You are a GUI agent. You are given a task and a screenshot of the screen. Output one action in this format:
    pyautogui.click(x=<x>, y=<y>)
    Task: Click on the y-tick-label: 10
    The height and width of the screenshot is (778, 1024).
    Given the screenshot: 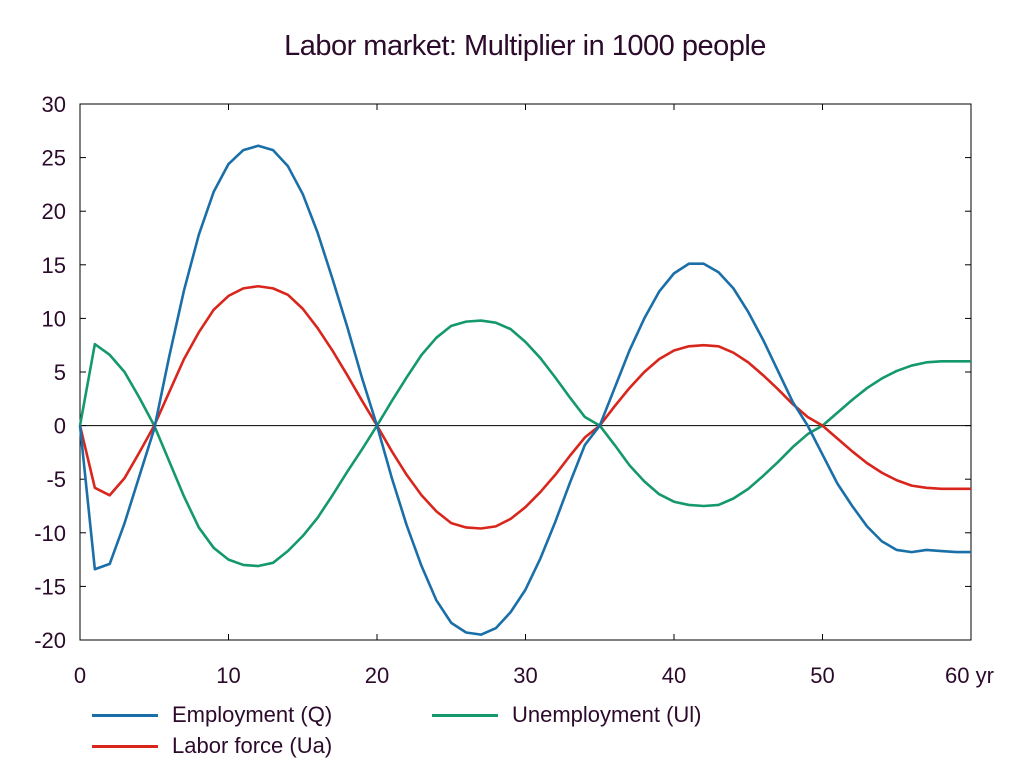 What is the action you would take?
    pyautogui.click(x=54, y=318)
    